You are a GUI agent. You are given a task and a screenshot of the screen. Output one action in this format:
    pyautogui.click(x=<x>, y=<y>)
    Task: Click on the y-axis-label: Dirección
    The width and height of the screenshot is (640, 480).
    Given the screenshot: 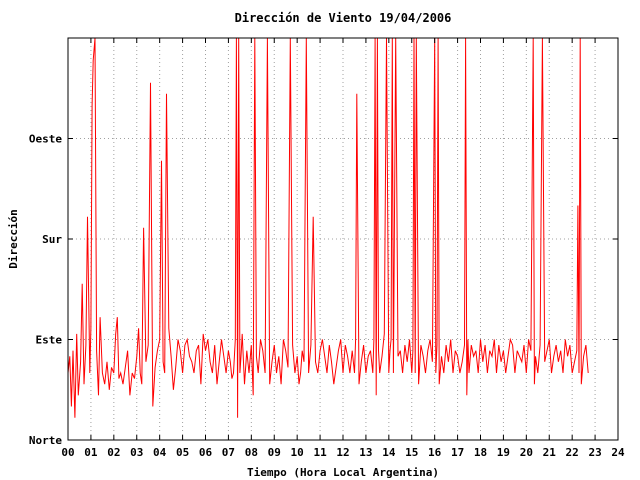 What is the action you would take?
    pyautogui.click(x=13, y=239)
    